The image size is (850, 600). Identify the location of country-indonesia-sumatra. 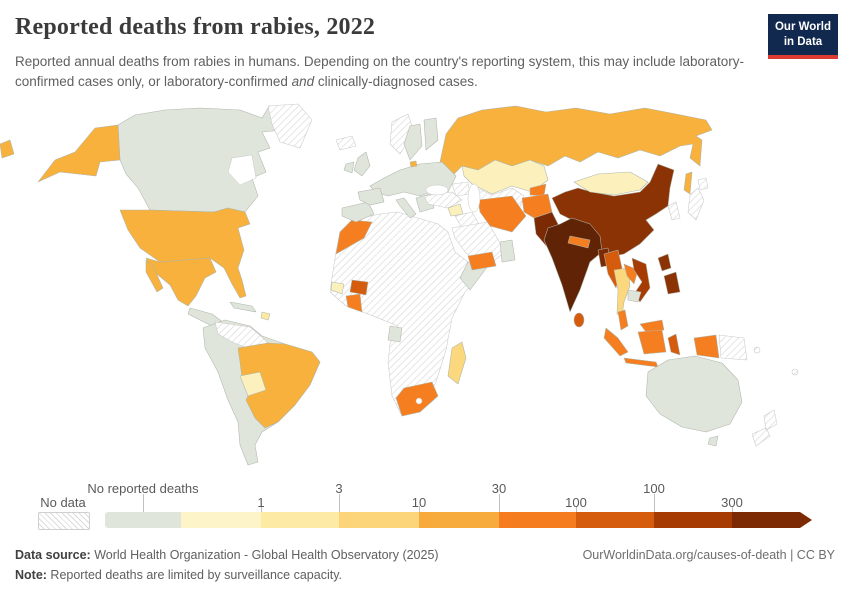
(616, 342).